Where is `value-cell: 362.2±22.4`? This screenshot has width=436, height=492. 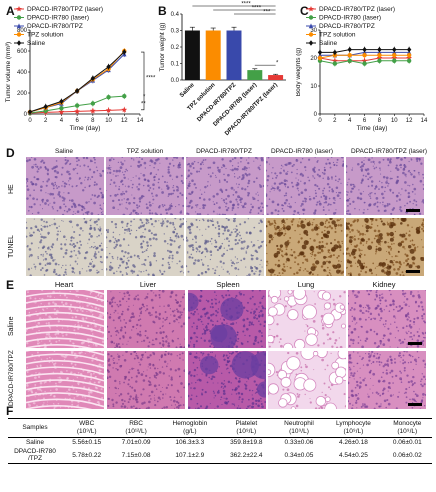
value-cell: 362.2±22.4 is located at coordinates (246, 455).